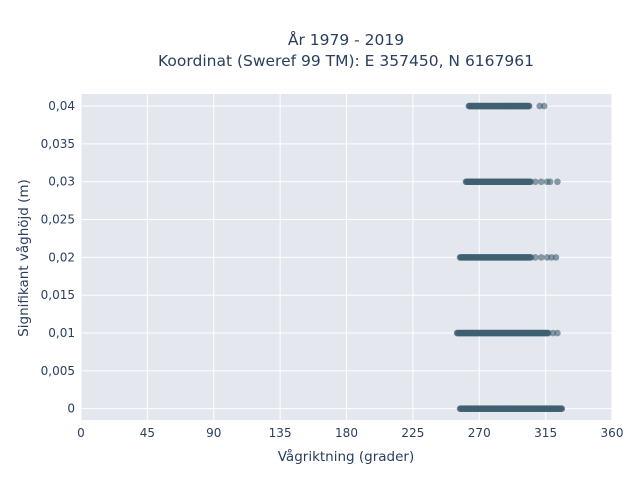 This screenshot has height=480, width=640. I want to click on x-axis-label: Vågriktning (grader), so click(346, 456).